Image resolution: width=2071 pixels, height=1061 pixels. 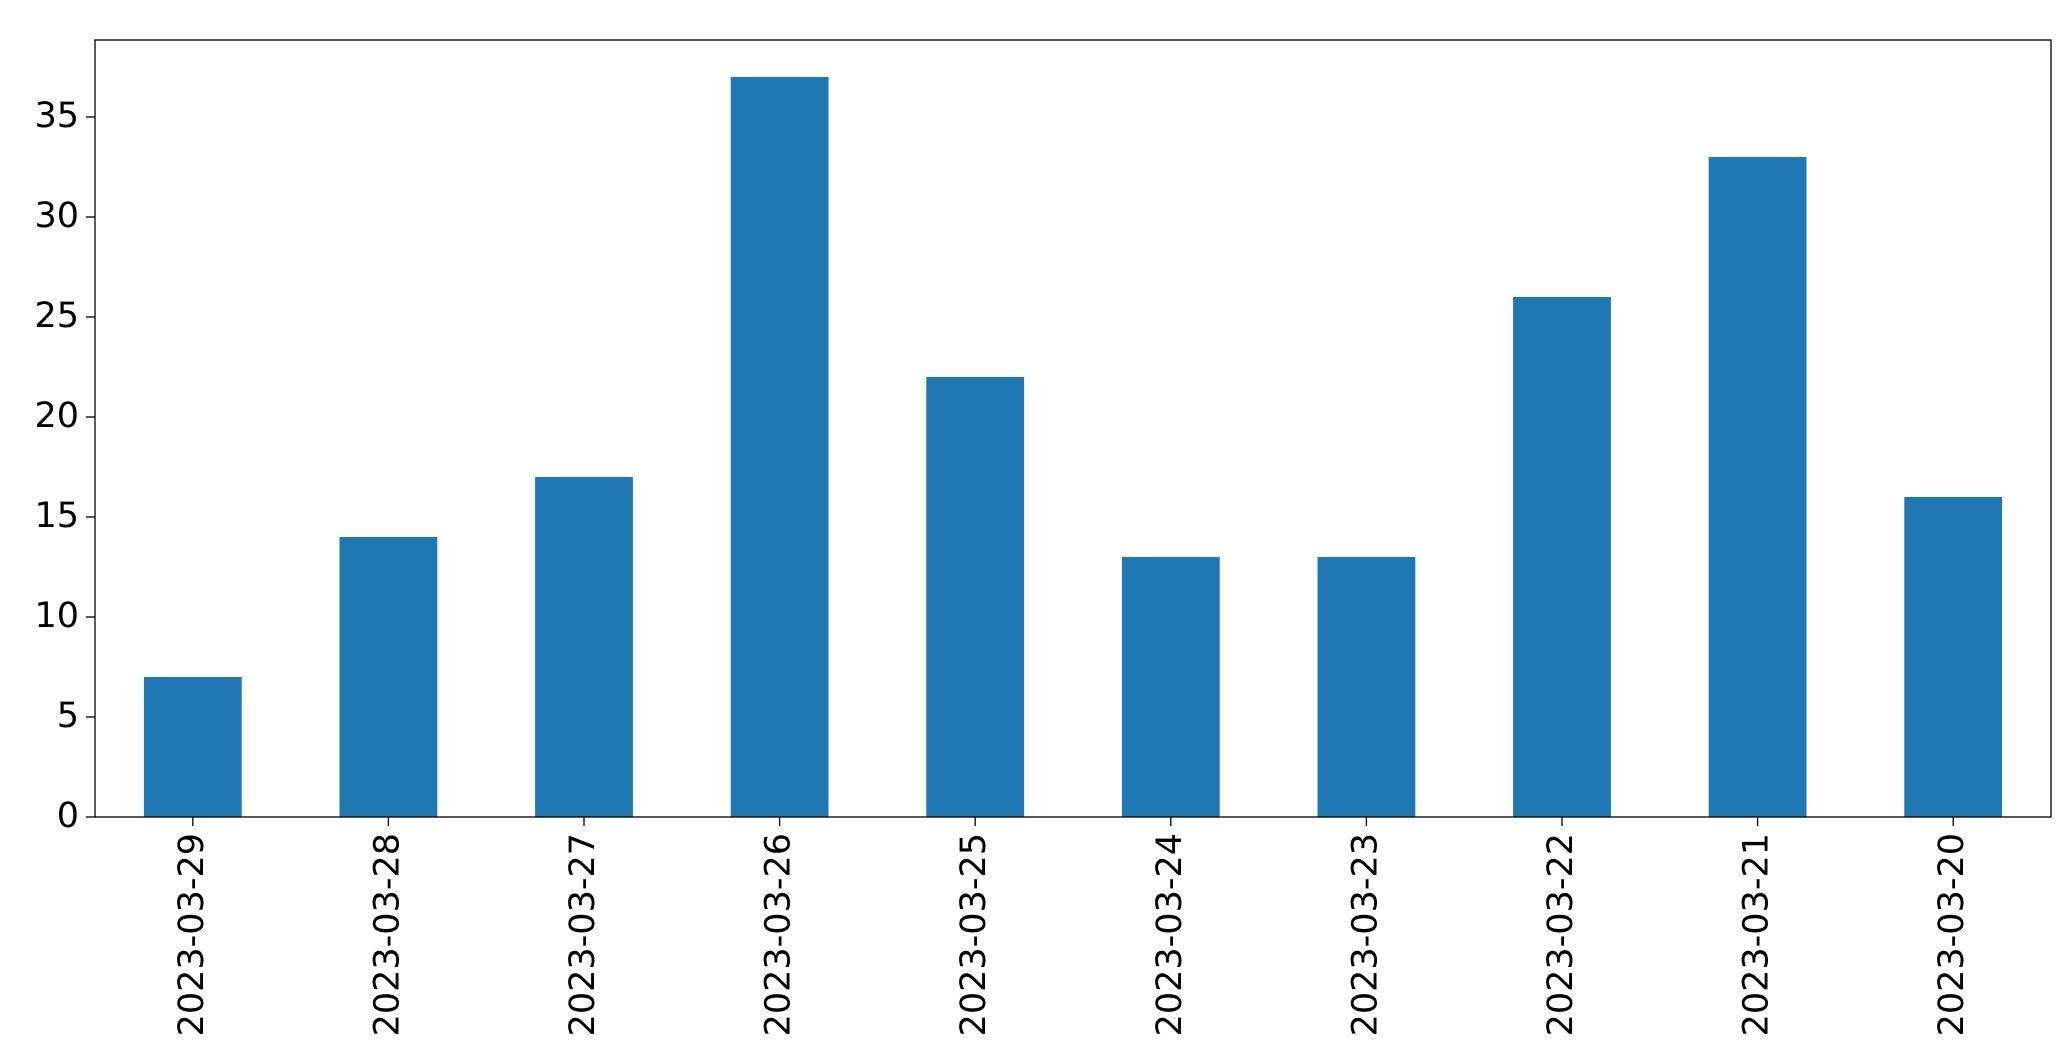 I want to click on x-tick-label: 2023-03-26, so click(x=779, y=934).